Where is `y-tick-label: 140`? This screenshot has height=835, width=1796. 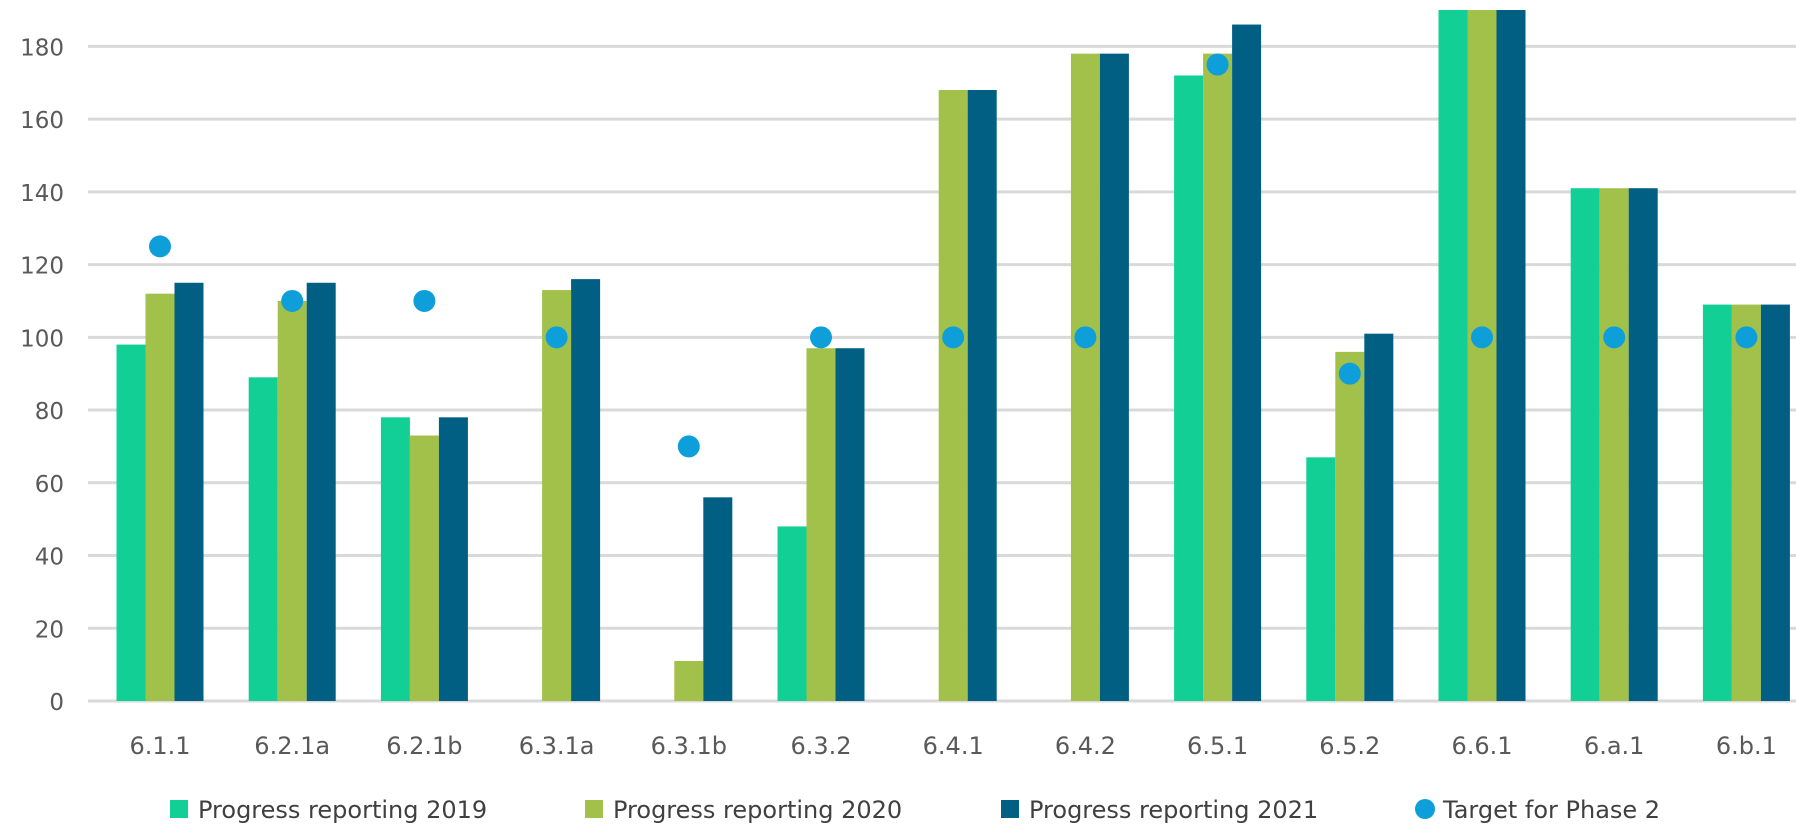 y-tick-label: 140 is located at coordinates (42, 194).